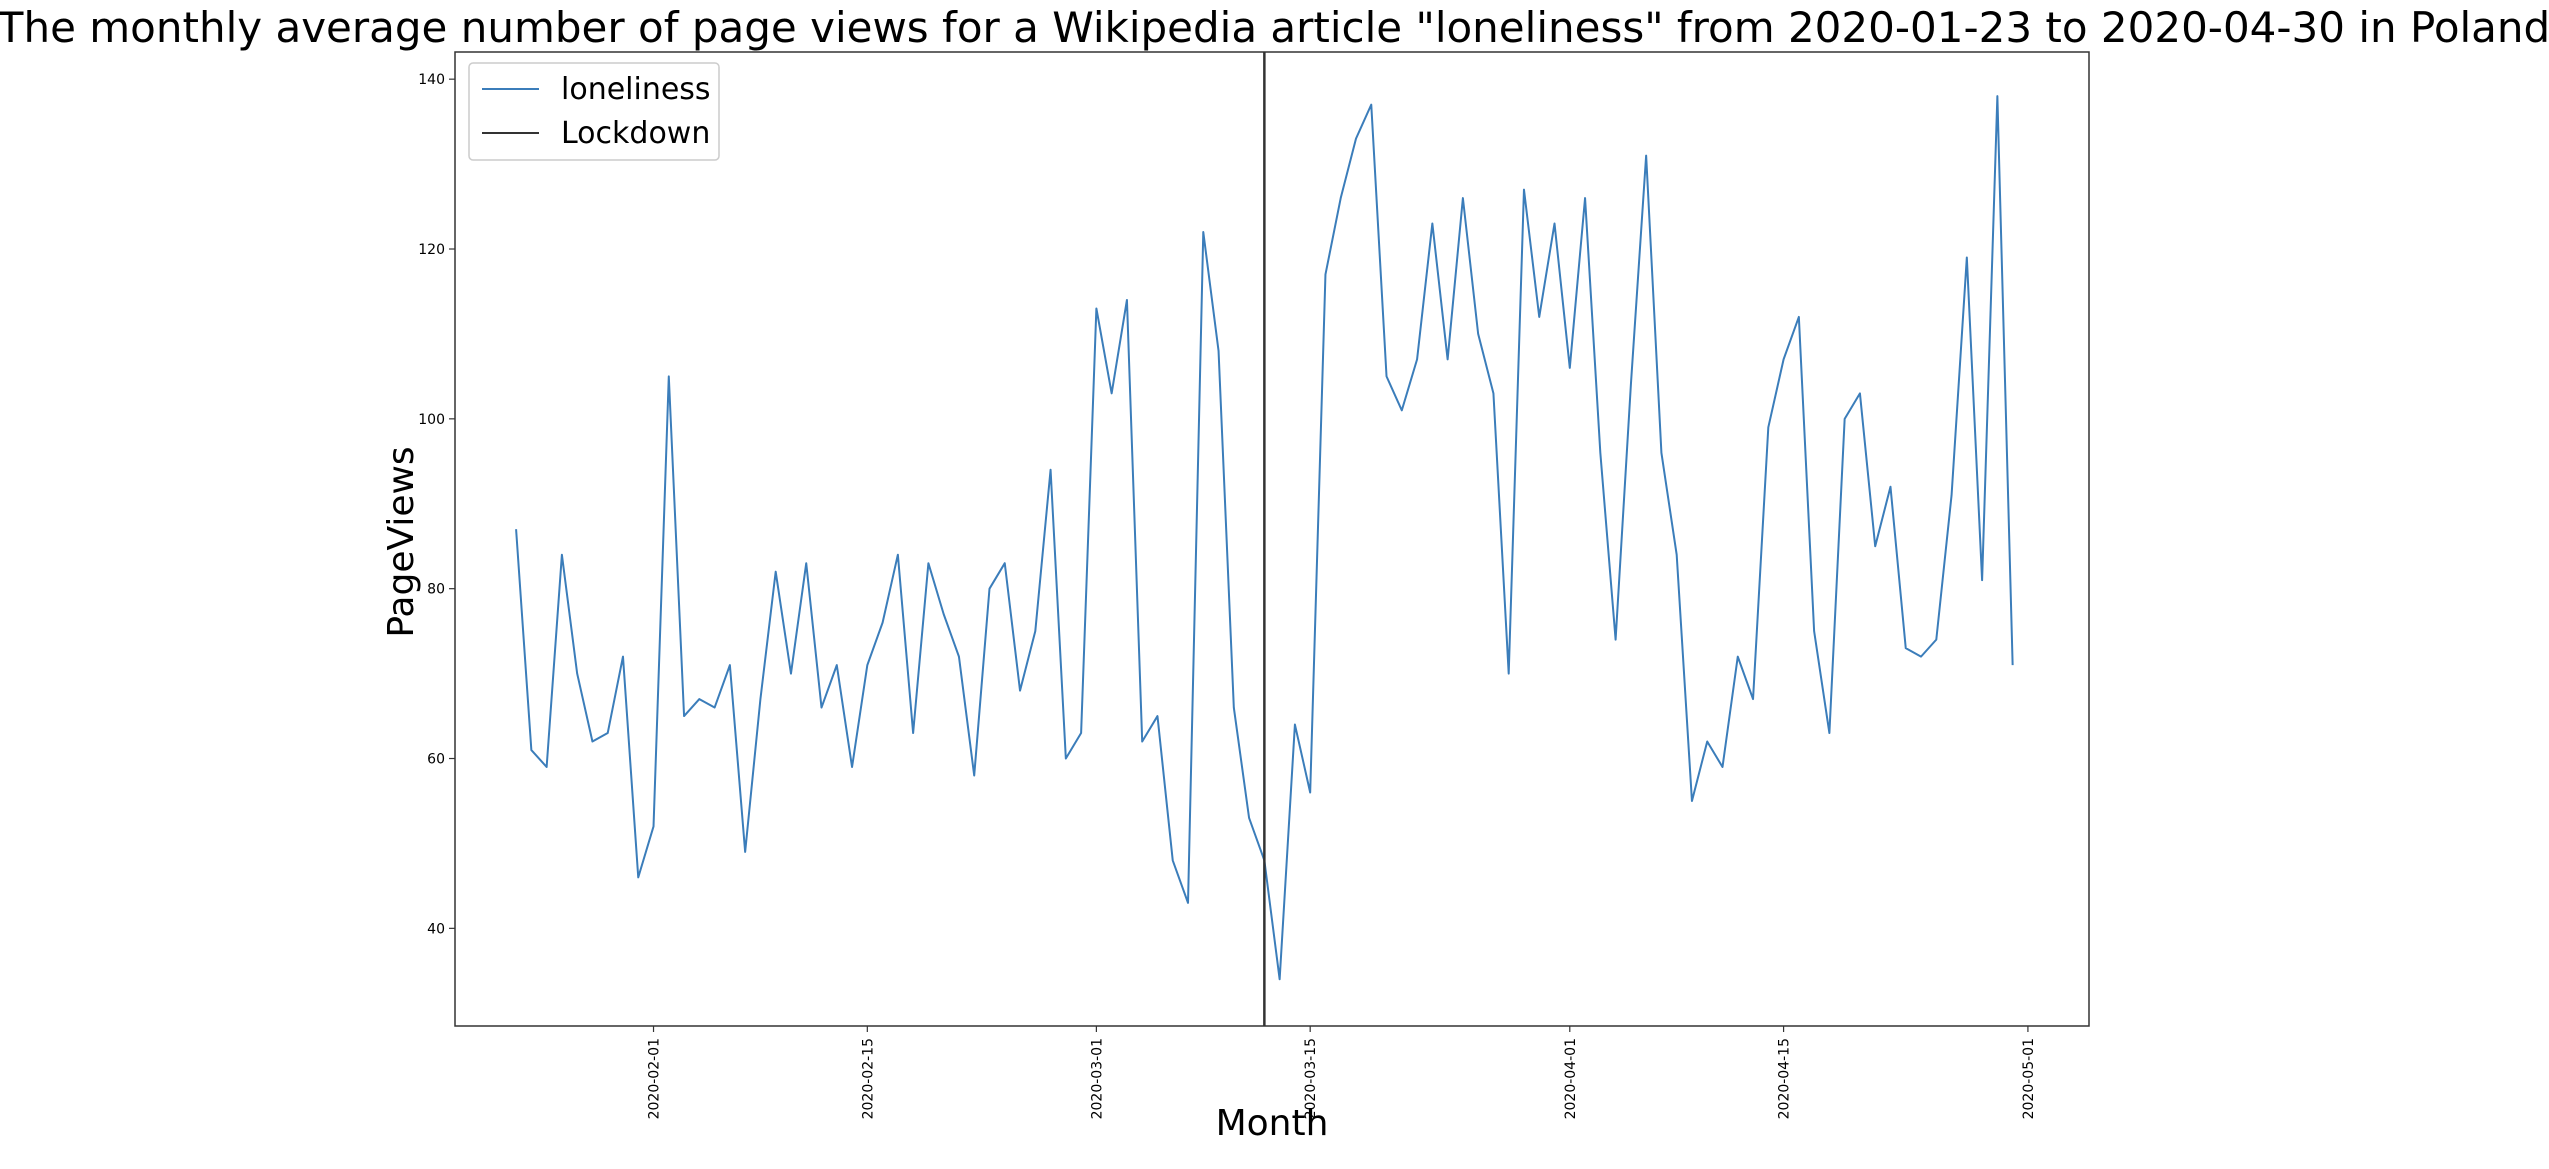 Image resolution: width=2549 pixels, height=1169 pixels. I want to click on x-tick-label: 2020-04-15, so click(1785, 1078).